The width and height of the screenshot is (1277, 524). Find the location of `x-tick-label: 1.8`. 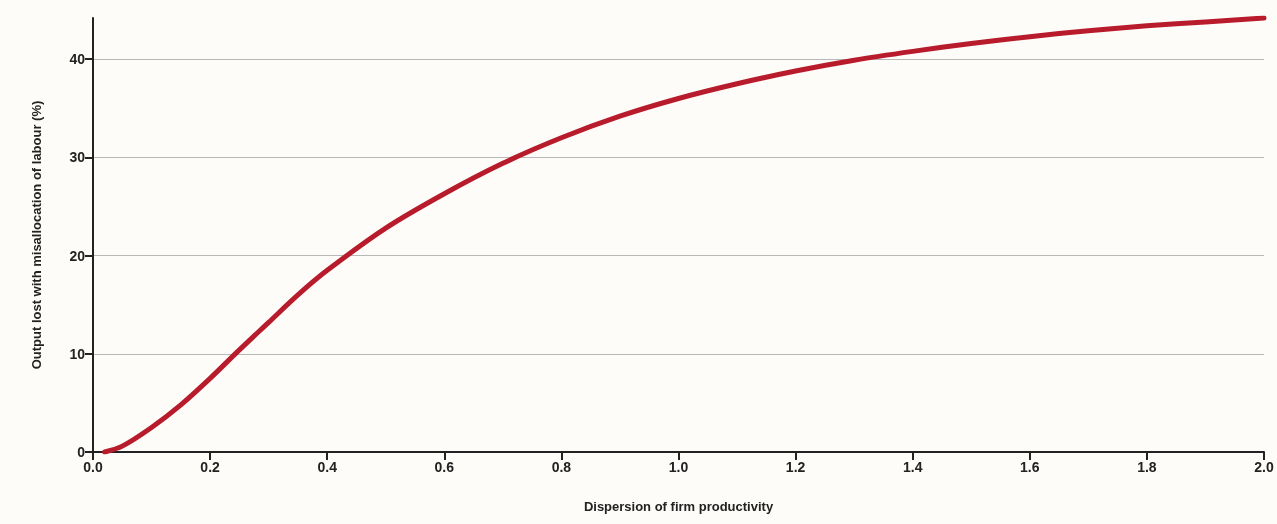

x-tick-label: 1.8 is located at coordinates (1147, 467).